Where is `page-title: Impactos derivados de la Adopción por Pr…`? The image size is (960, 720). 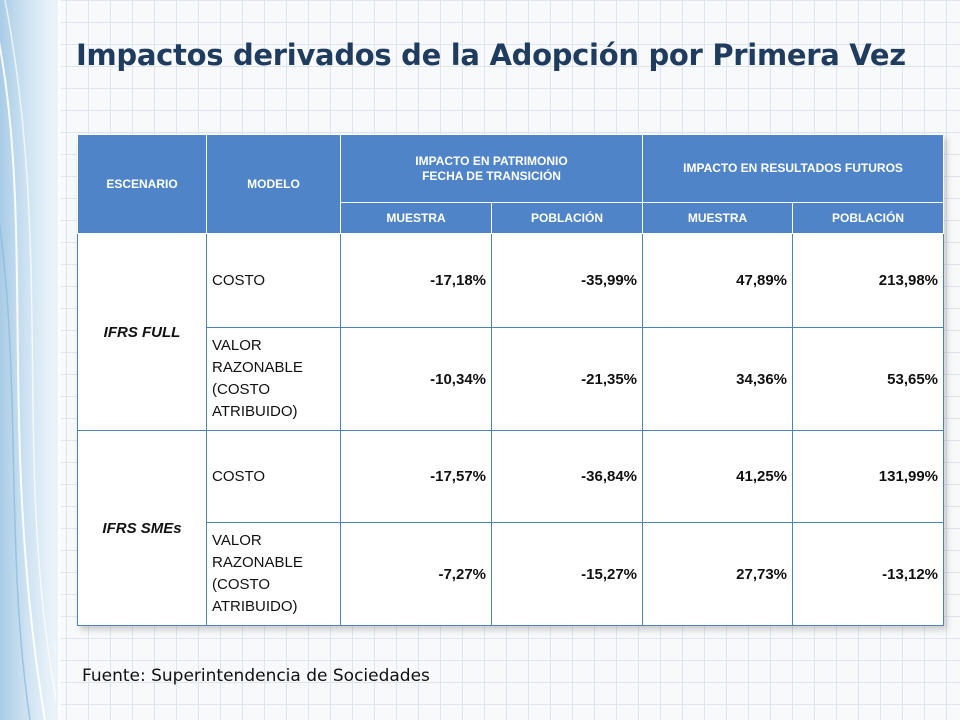 page-title: Impactos derivados de la Adopción por Pr… is located at coordinates (491, 55).